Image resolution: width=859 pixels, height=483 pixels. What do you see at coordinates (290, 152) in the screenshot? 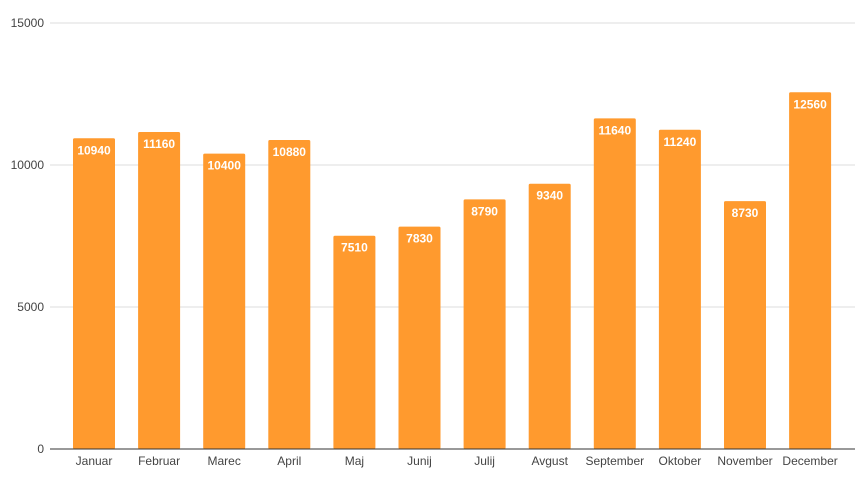
I see `data-label: 10880` at bounding box center [290, 152].